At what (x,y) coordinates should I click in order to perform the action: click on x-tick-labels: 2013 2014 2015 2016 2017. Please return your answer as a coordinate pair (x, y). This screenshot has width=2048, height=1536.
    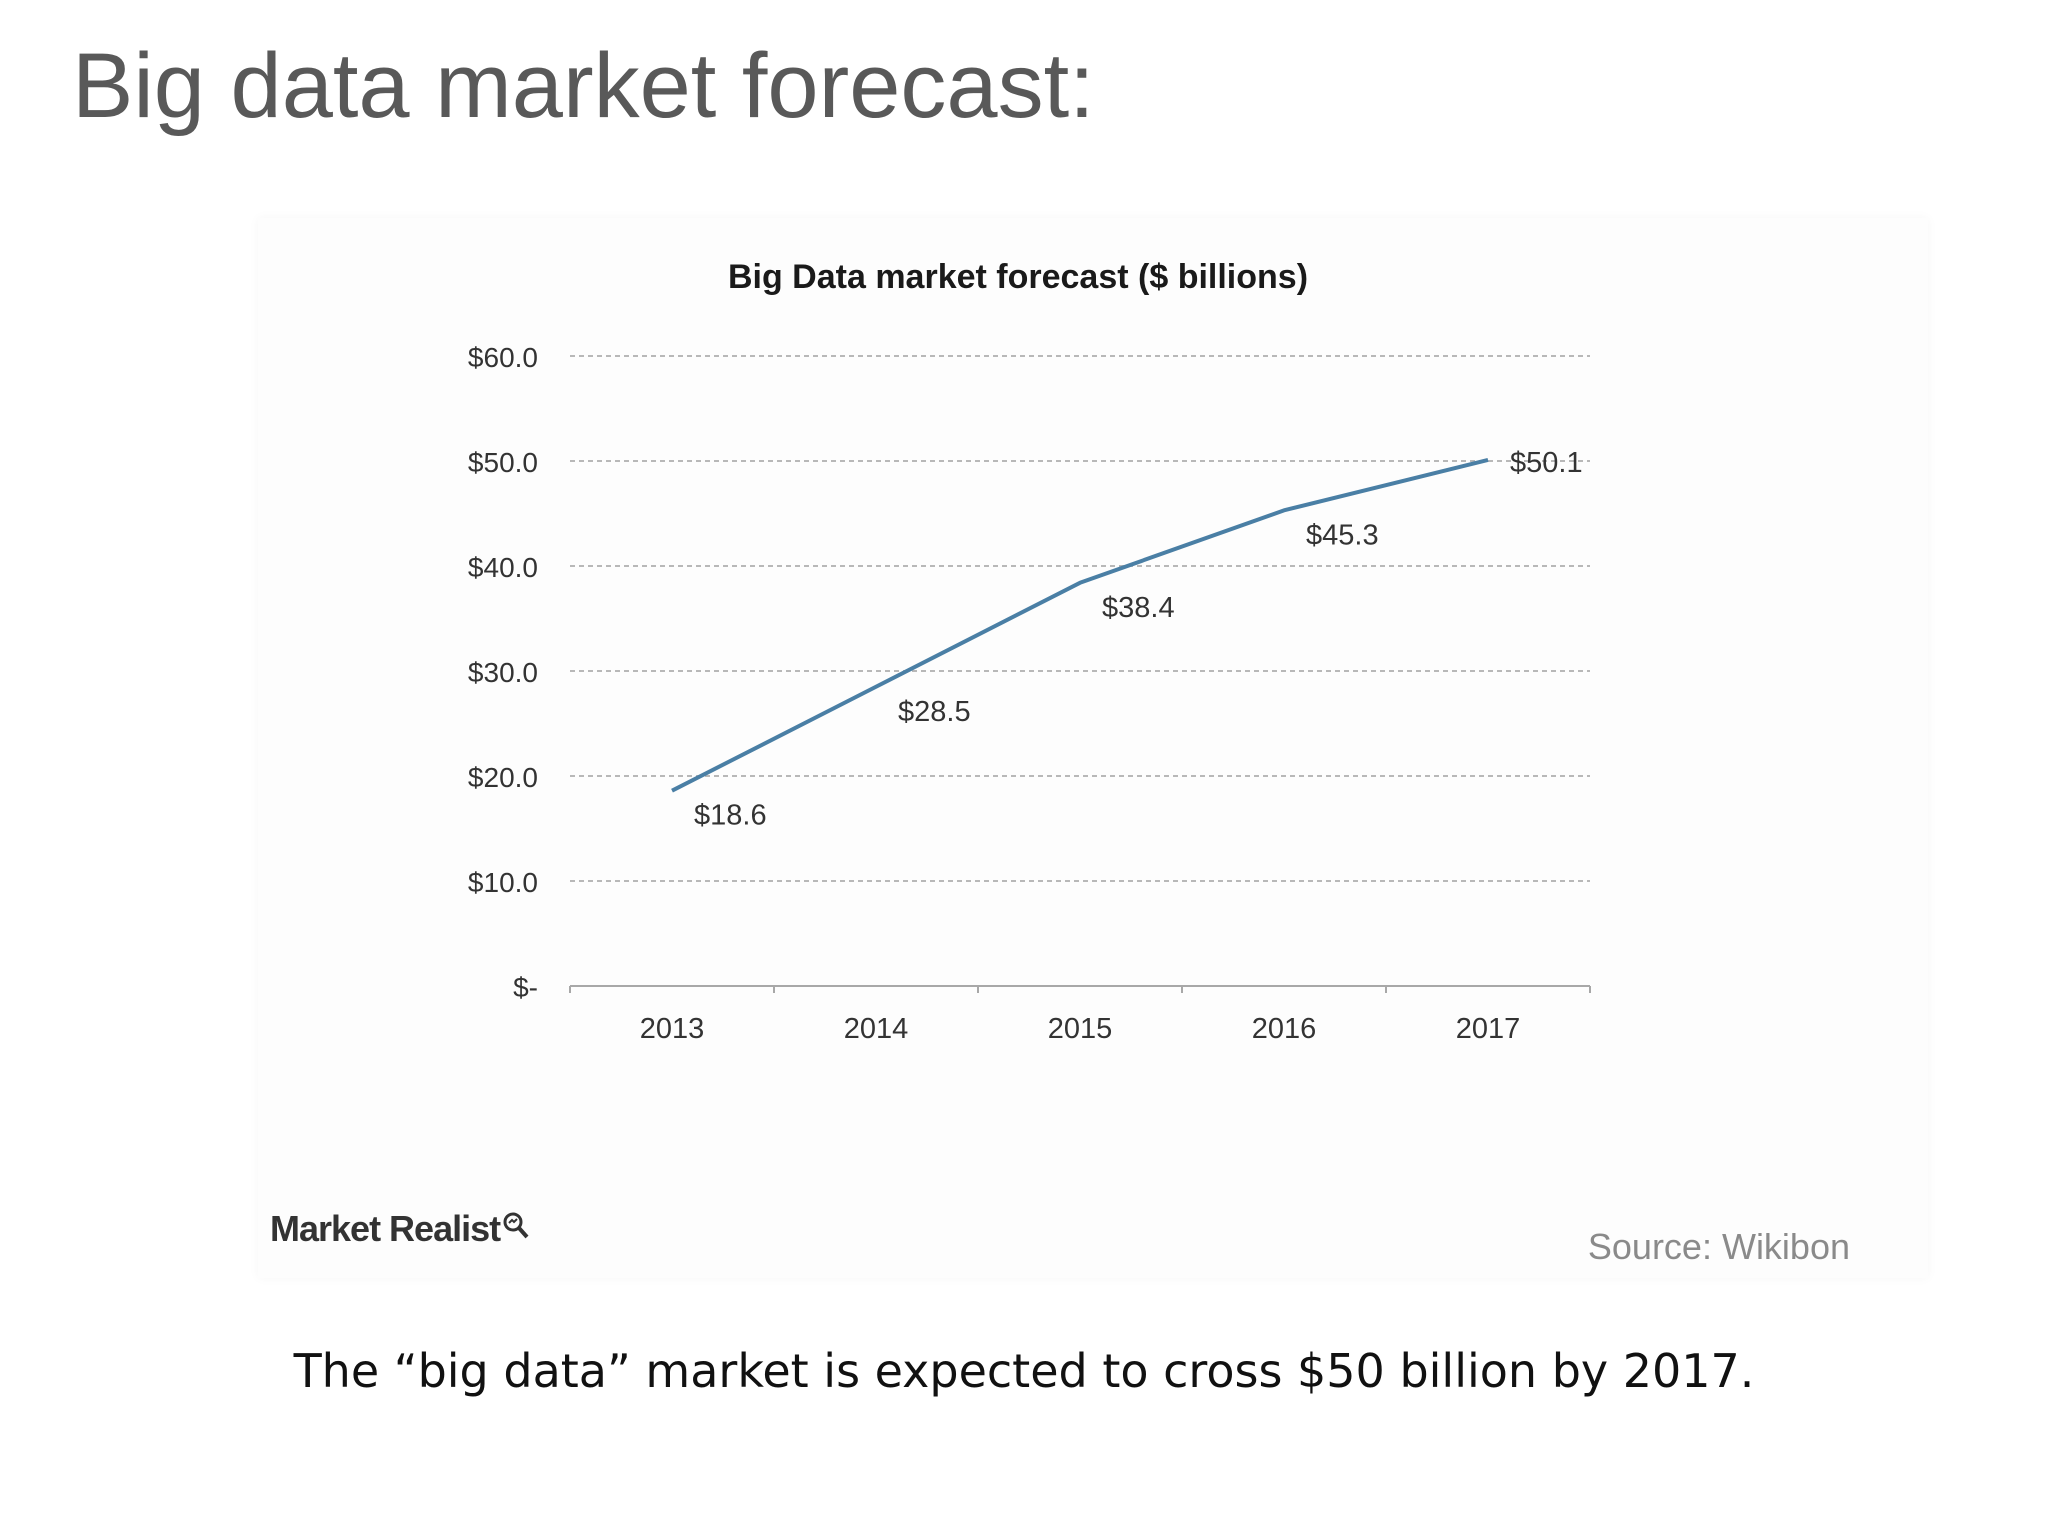
    Looking at the image, I should click on (1080, 1029).